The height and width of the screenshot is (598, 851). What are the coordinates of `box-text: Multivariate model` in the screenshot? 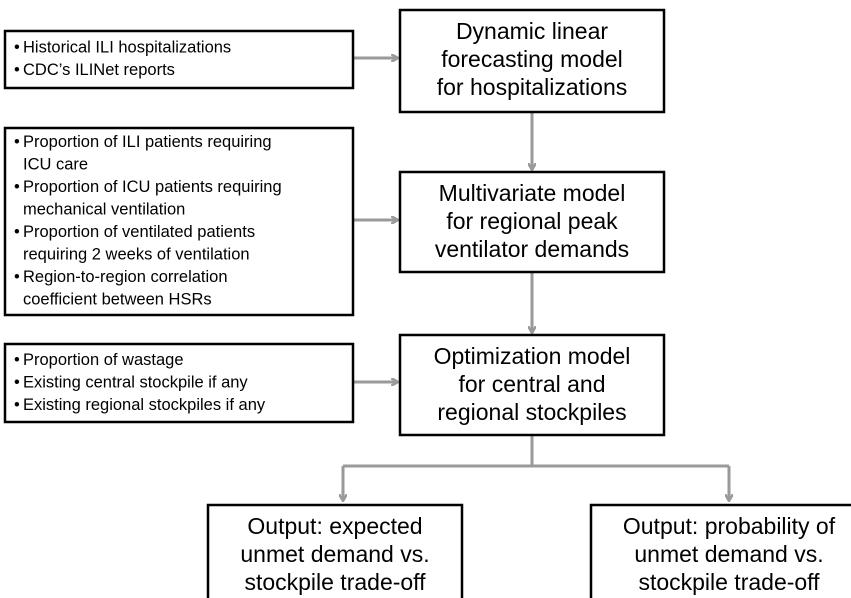 It's located at (532, 193).